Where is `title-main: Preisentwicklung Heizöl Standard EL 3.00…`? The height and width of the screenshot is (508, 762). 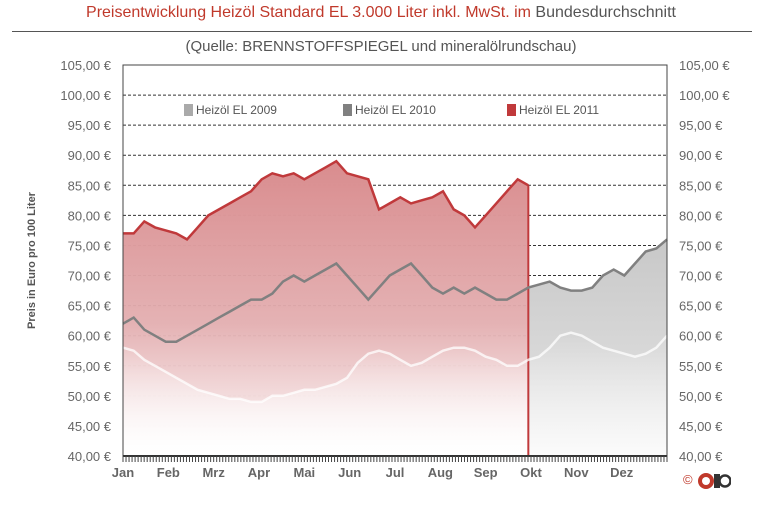 title-main: Preisentwicklung Heizöl Standard EL 3.00… is located at coordinates (308, 12).